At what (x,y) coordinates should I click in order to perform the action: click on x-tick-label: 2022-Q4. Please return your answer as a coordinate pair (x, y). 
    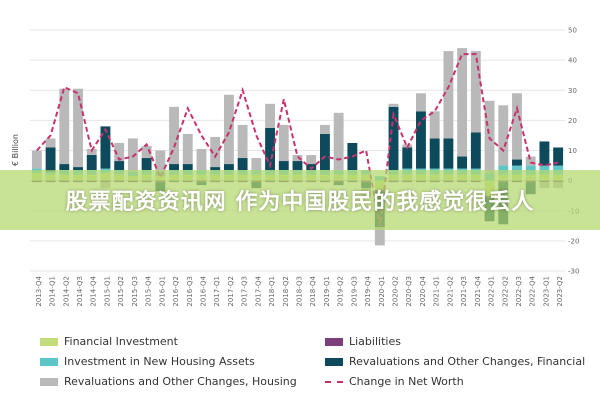
    Looking at the image, I should click on (533, 290).